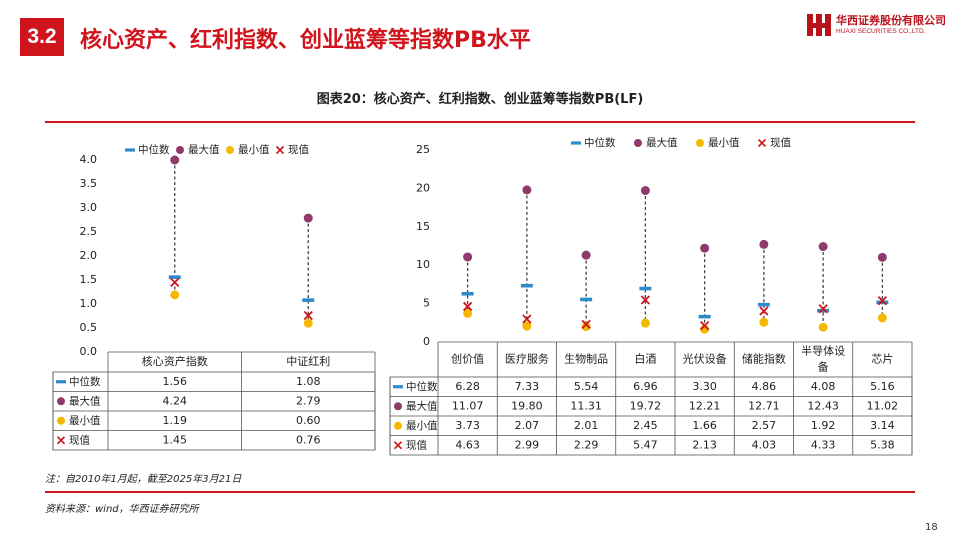 This screenshot has height=542, width=960. What do you see at coordinates (705, 359) in the screenshot?
I see `table-header-cell: 光伏设备` at bounding box center [705, 359].